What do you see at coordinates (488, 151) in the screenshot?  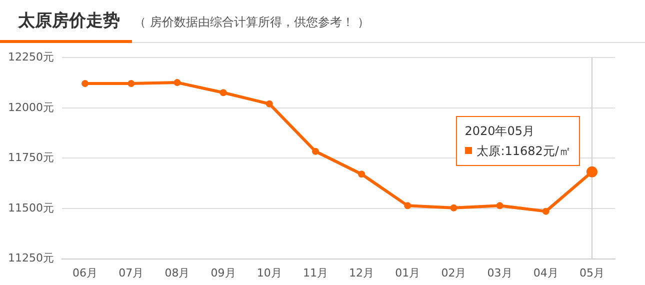 I see `legend-label: 太原` at bounding box center [488, 151].